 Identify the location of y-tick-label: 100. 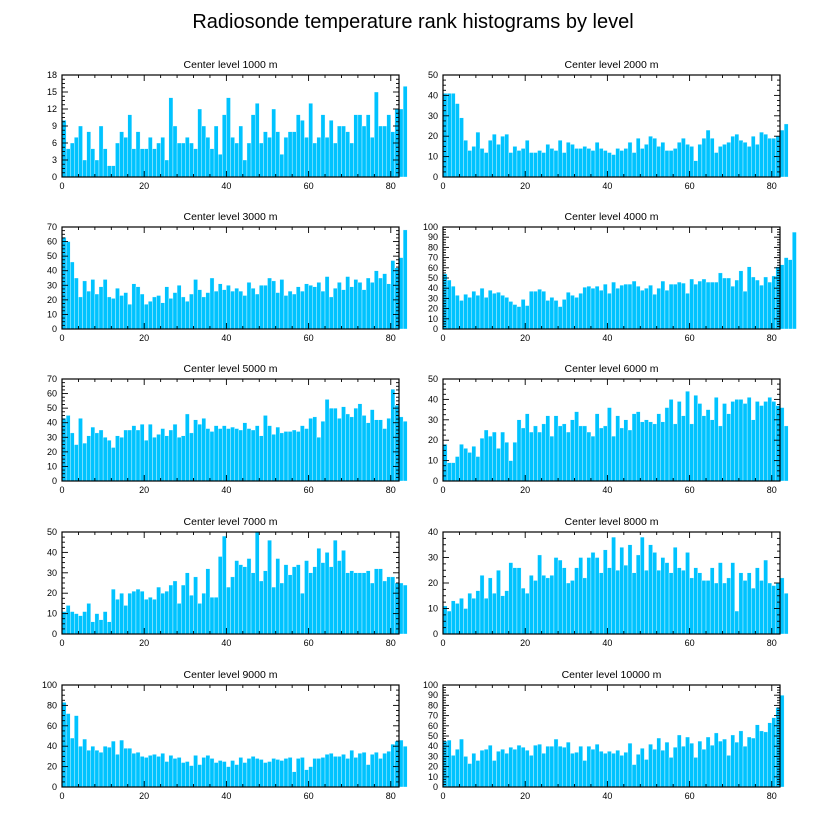
(430, 685).